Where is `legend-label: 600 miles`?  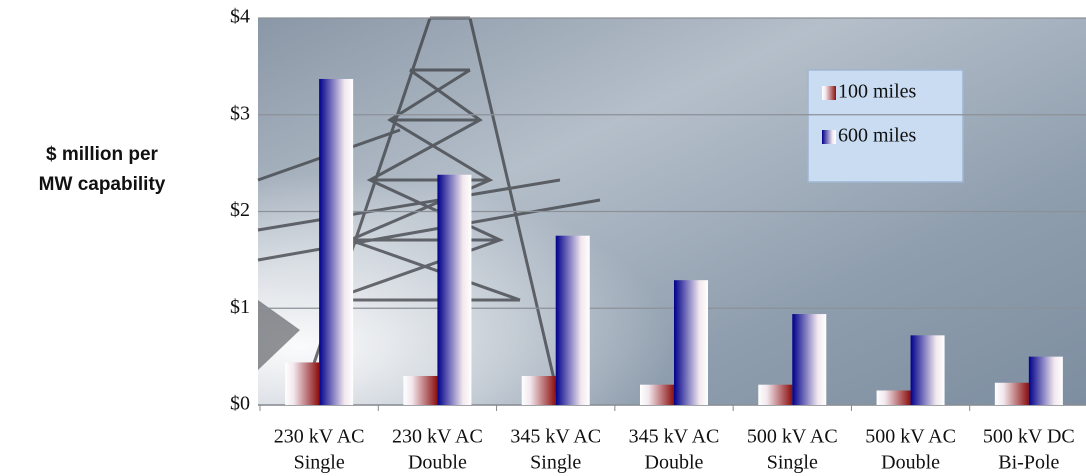 legend-label: 600 miles is located at coordinates (877, 136).